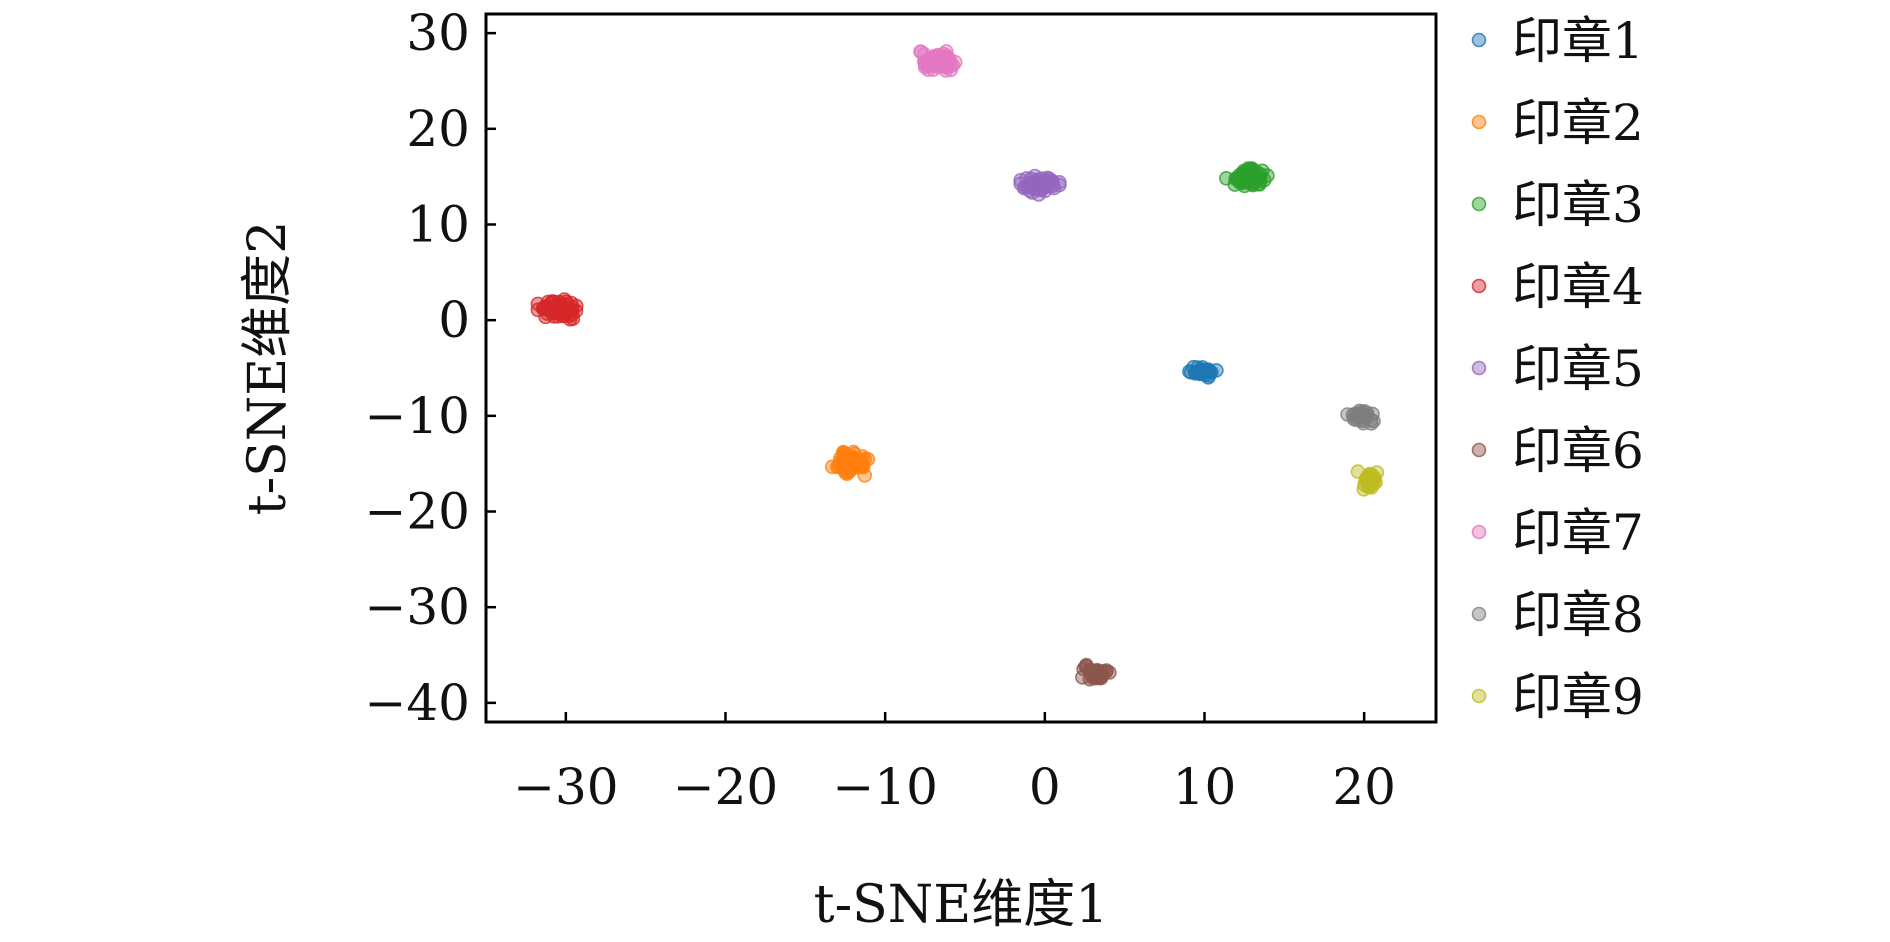  I want to click on legend-label: 印章8, so click(1578, 615).